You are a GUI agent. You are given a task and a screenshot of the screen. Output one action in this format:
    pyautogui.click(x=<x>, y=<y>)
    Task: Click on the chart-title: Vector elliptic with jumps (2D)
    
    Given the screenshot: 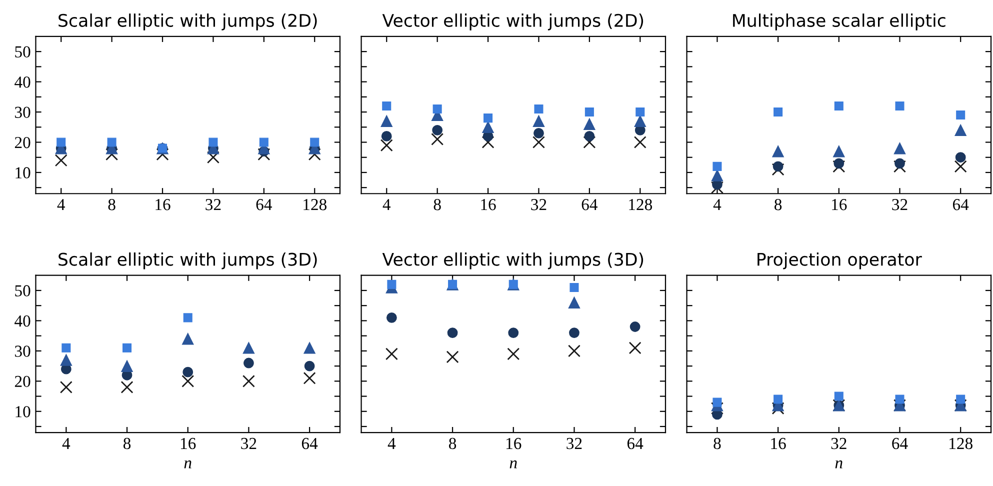 What is the action you would take?
    pyautogui.click(x=513, y=22)
    